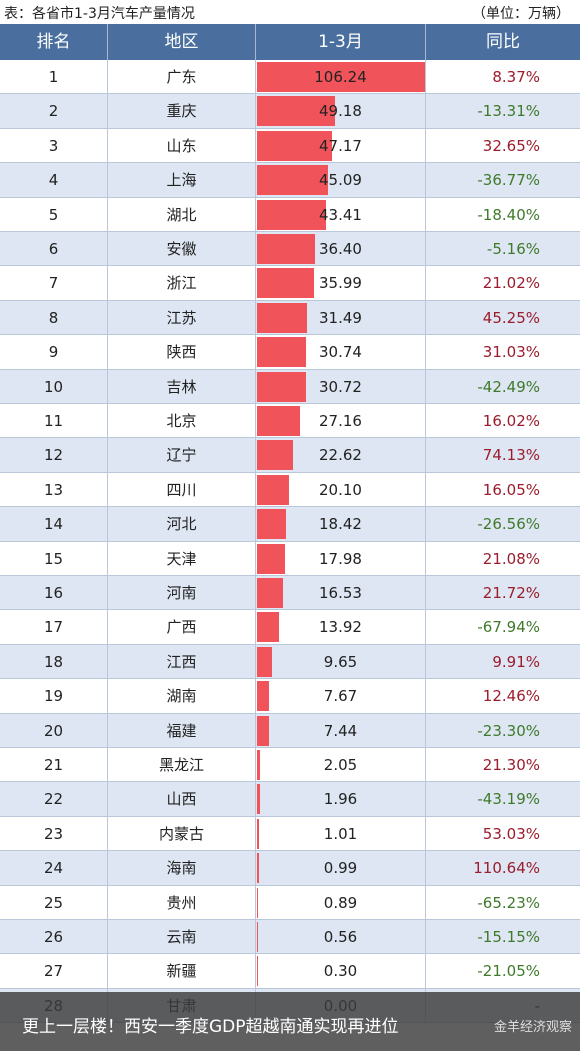  What do you see at coordinates (508, 214) in the screenshot?
I see `yoy-cell: -18.40%` at bounding box center [508, 214].